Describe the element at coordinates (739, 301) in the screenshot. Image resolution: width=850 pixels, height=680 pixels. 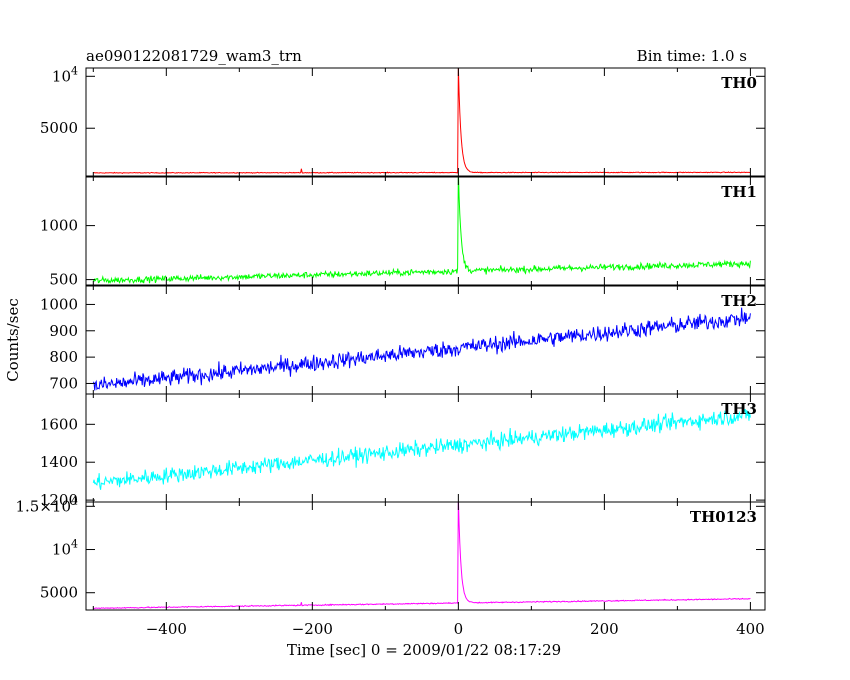
I see `panel-label: TH2` at that location.